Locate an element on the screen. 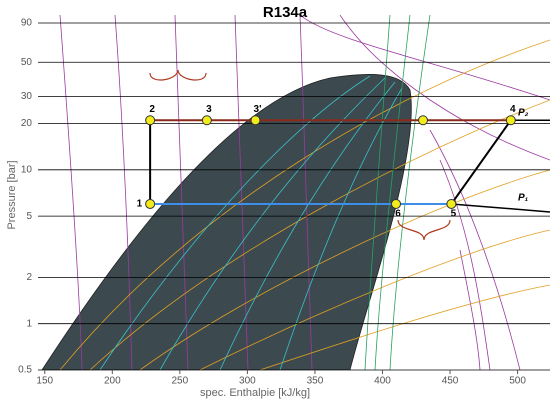 The height and width of the screenshot is (403, 550). x-tick-label: 350 is located at coordinates (315, 381).